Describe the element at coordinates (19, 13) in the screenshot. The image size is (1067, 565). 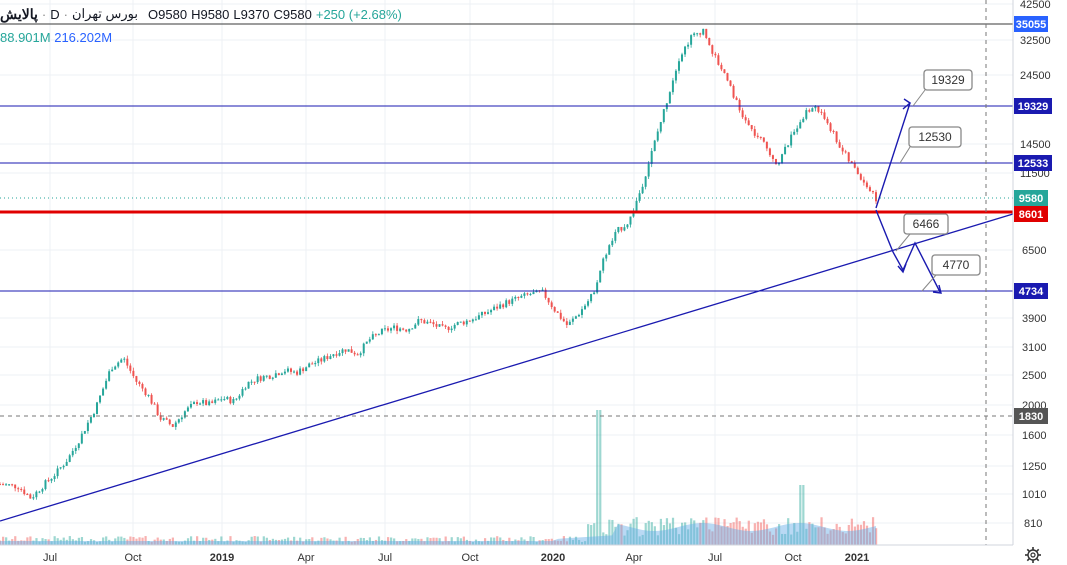
I see `symbol-name: پالایش` at that location.